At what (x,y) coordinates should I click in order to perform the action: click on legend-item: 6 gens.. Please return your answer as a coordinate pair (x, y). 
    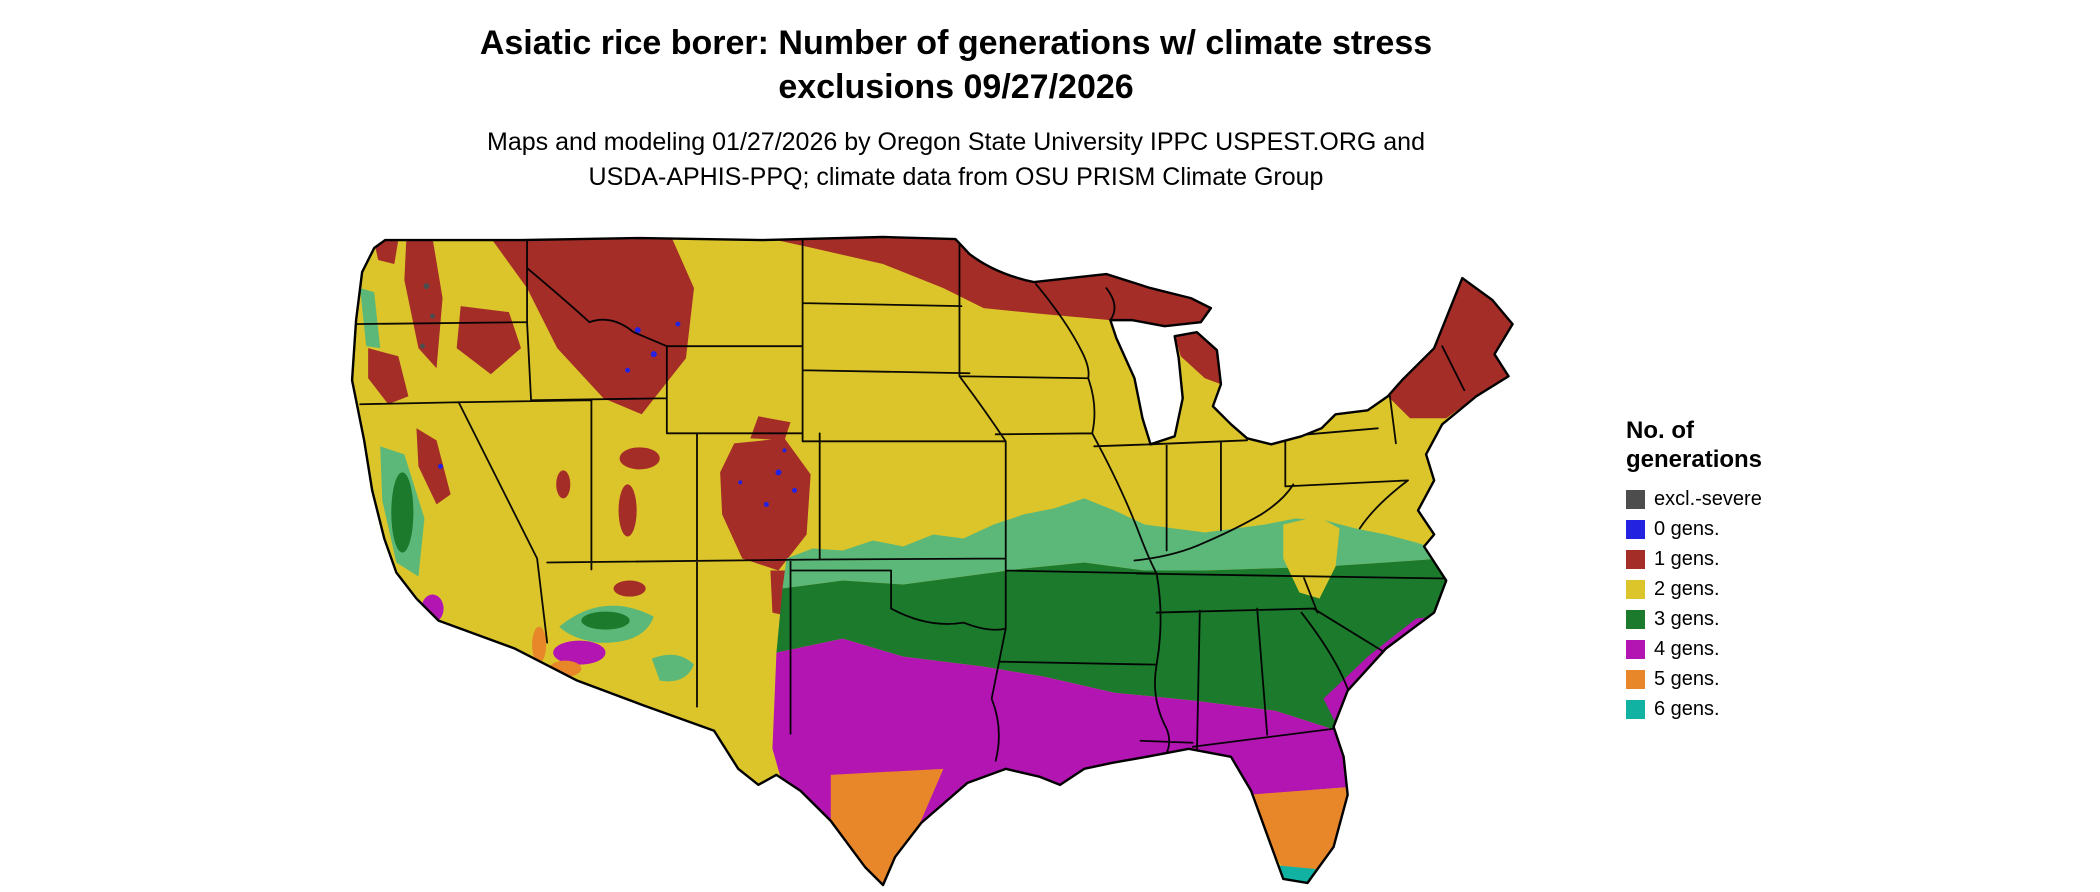
    Looking at the image, I should click on (1694, 709).